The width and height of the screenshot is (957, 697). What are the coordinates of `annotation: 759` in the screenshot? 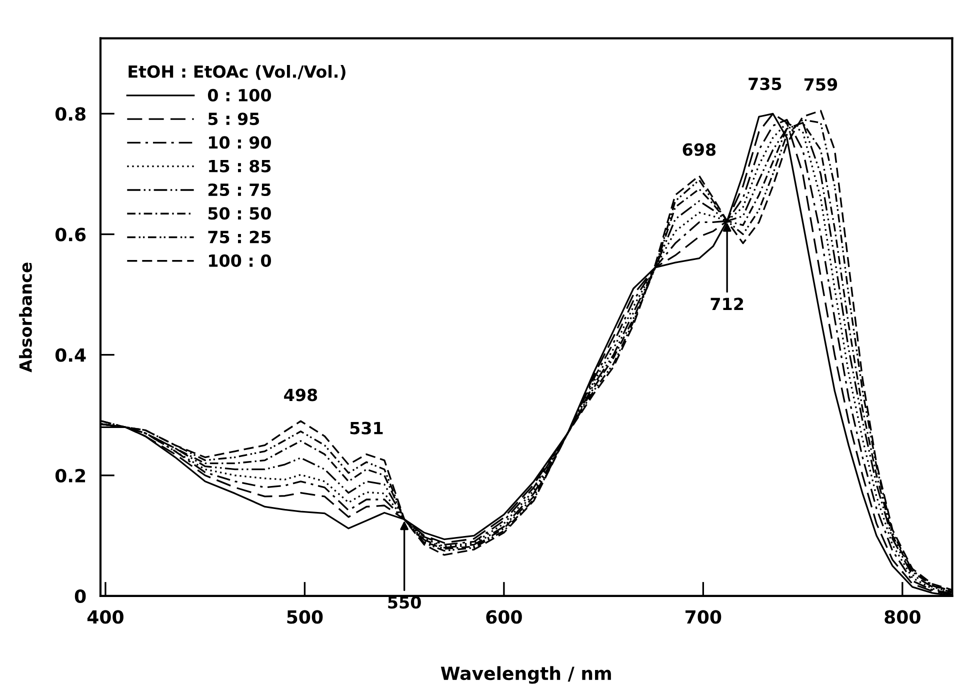 It's located at (821, 84).